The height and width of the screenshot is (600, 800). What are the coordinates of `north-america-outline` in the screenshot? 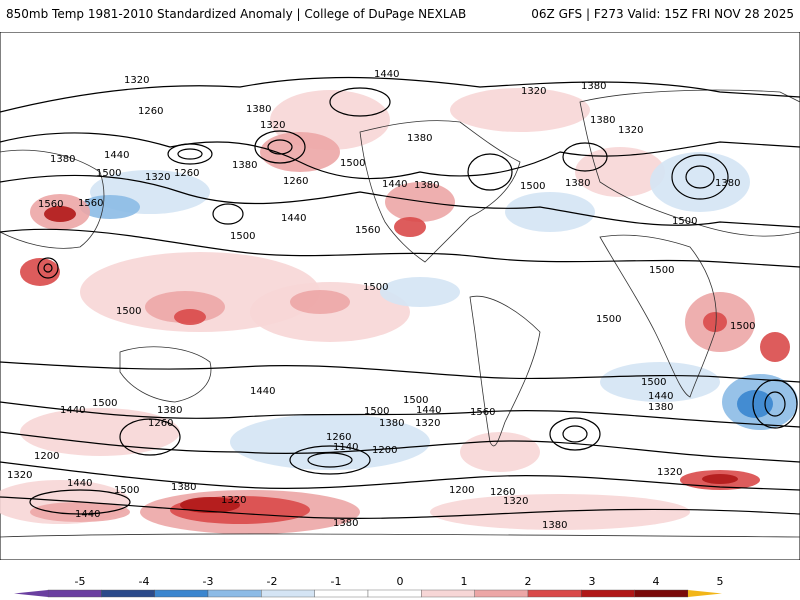 It's located at (440, 191).